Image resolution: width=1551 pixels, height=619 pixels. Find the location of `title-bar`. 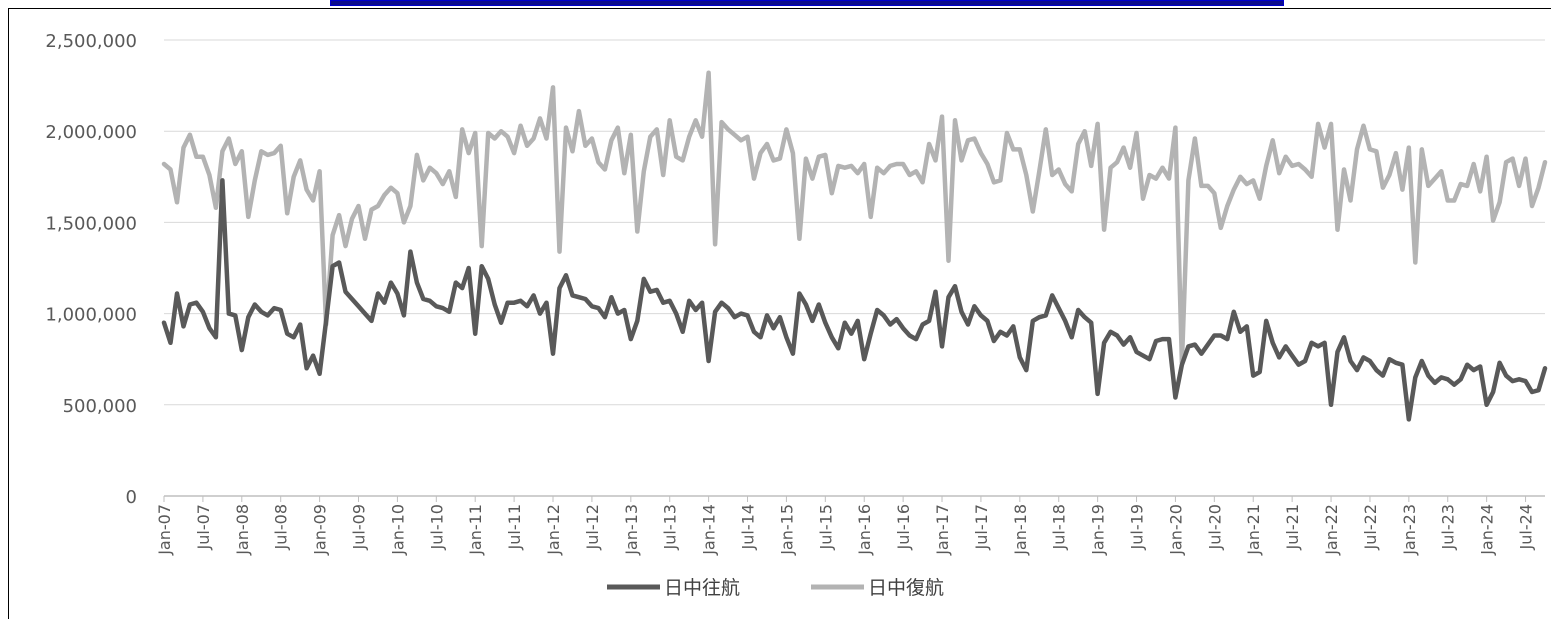

title-bar is located at coordinates (807, 3).